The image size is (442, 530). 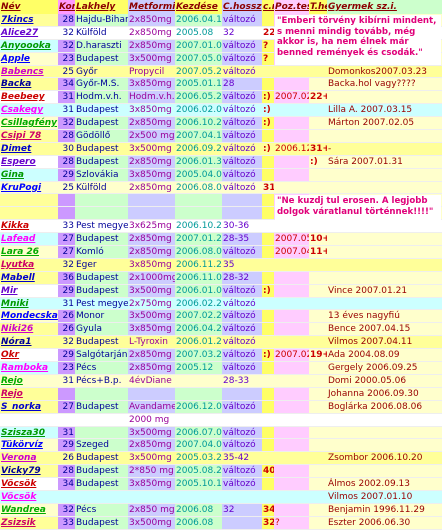 I want to click on residence-cell: Pécs+B.p., so click(x=101, y=381).